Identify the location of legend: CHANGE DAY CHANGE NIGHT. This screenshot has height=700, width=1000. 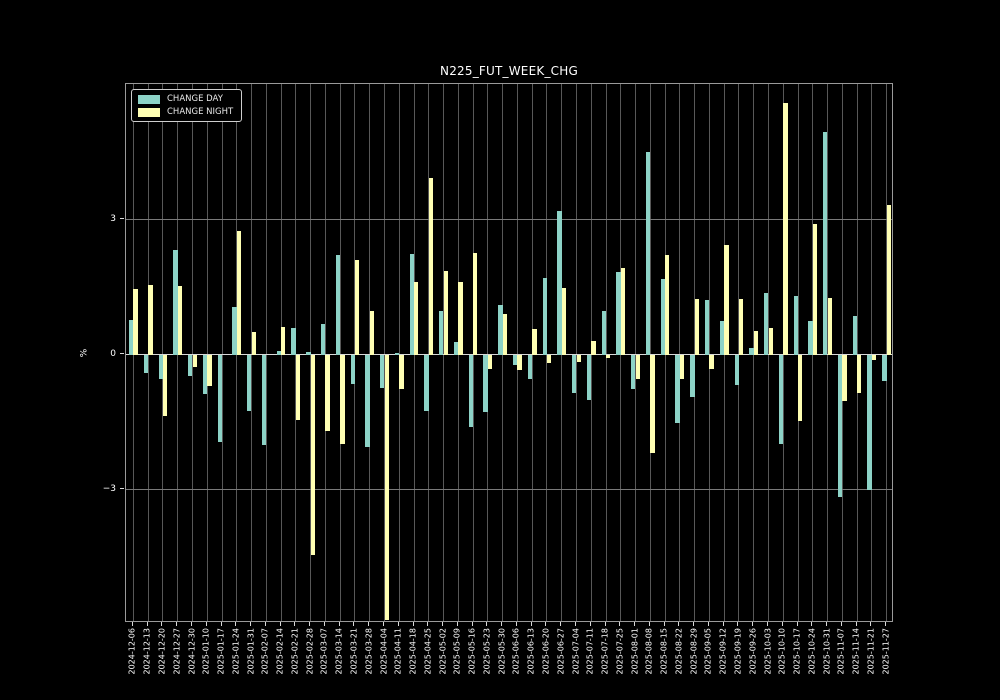
(187, 105).